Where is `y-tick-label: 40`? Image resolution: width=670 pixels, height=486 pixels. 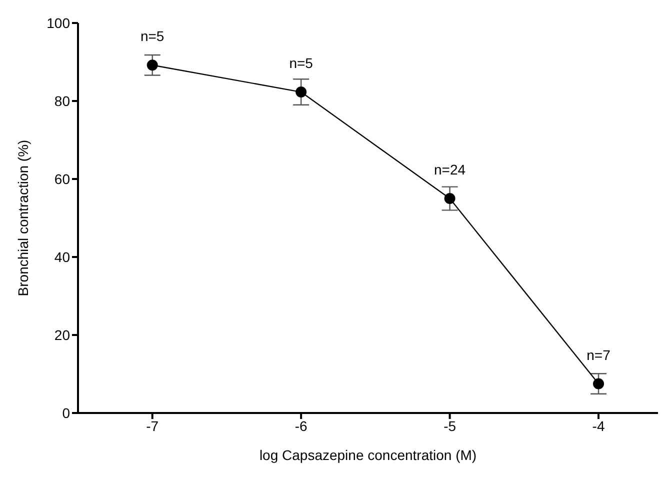 y-tick-label: 40 is located at coordinates (62, 256).